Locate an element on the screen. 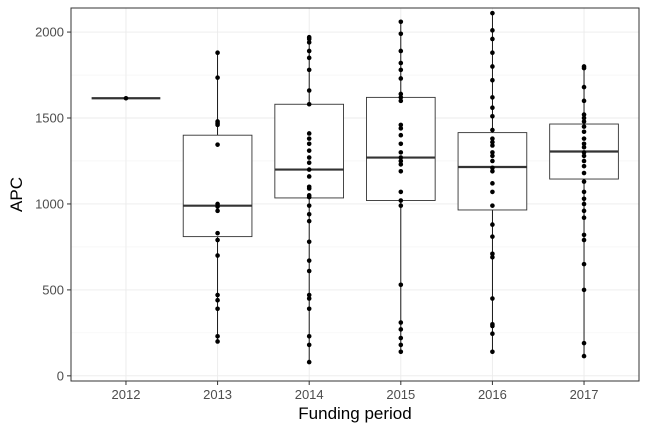  y-tick-label: 1500 is located at coordinates (49, 118).